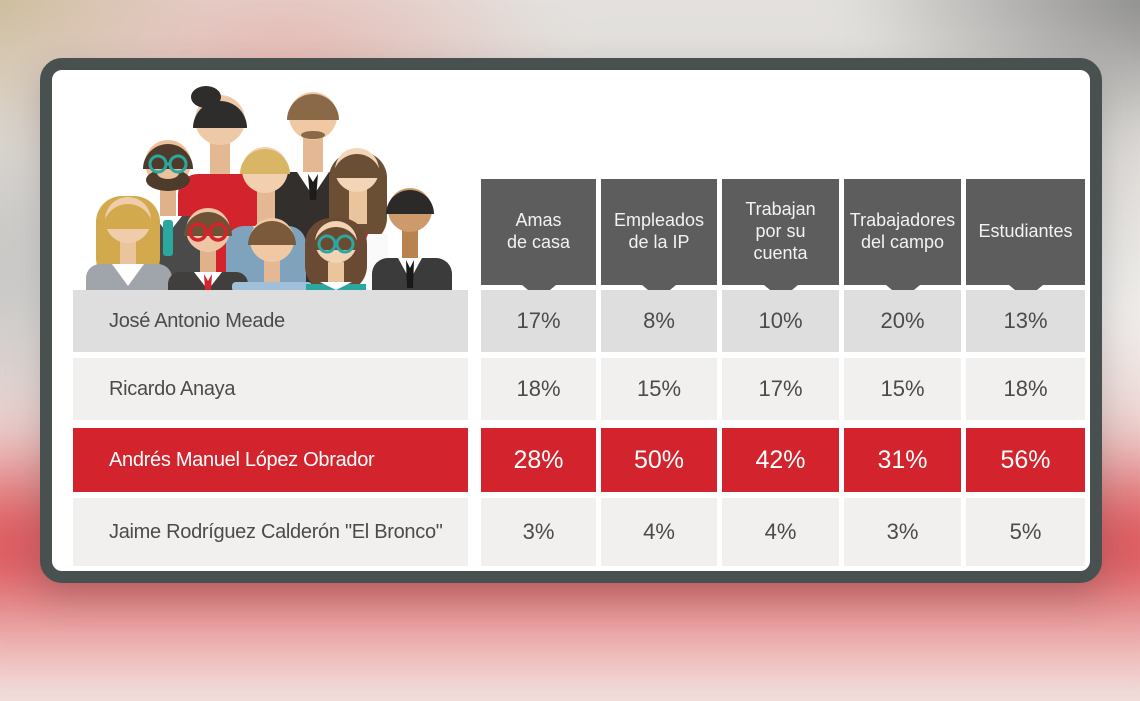 This screenshot has width=1140, height=701. Describe the element at coordinates (659, 460) in the screenshot. I see `value-cell: 50%` at that location.